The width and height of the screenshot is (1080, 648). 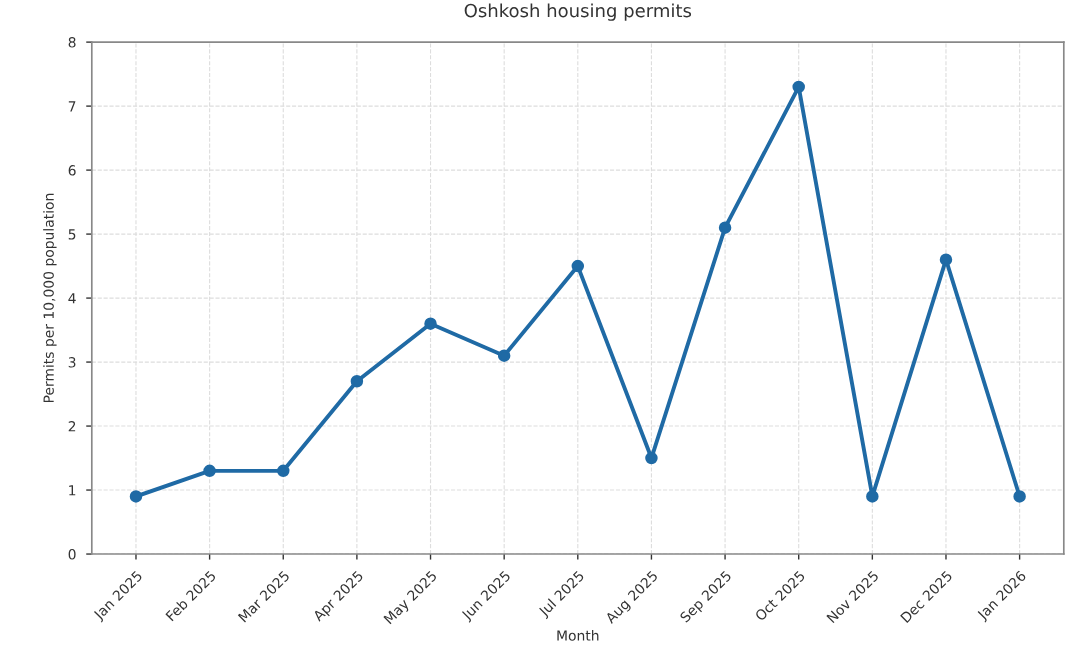 What do you see at coordinates (578, 12) in the screenshot?
I see `chart-title: Oshkosh housing permits` at bounding box center [578, 12].